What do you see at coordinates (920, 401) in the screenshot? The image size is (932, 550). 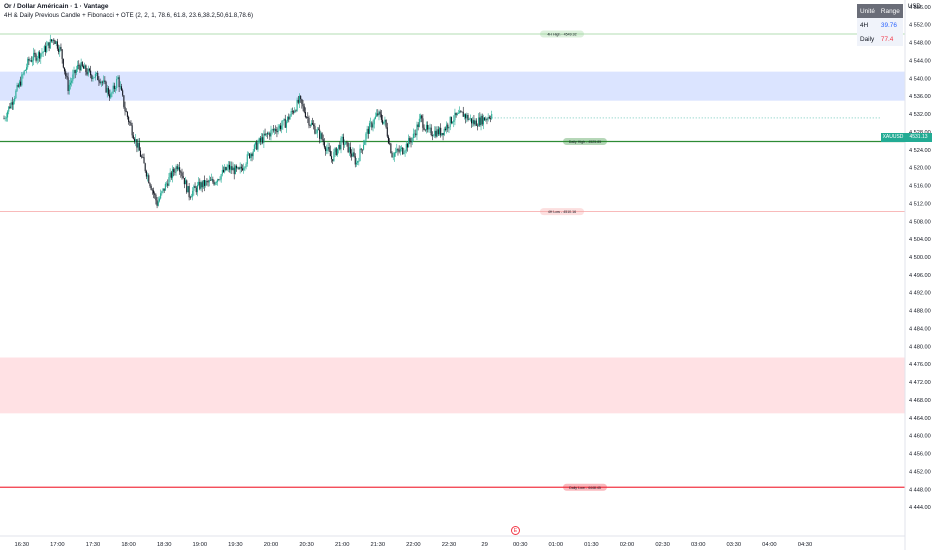 I see `price-tick-label: 4 468.00` at bounding box center [920, 401].